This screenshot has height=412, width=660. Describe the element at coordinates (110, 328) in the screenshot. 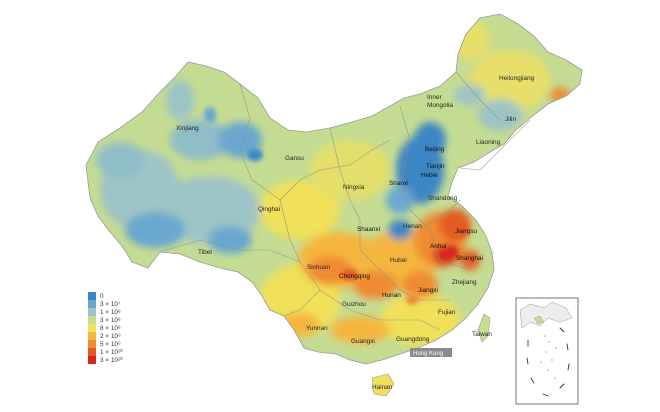

I see `legend-label-4: 8 × 10⁸` at that location.